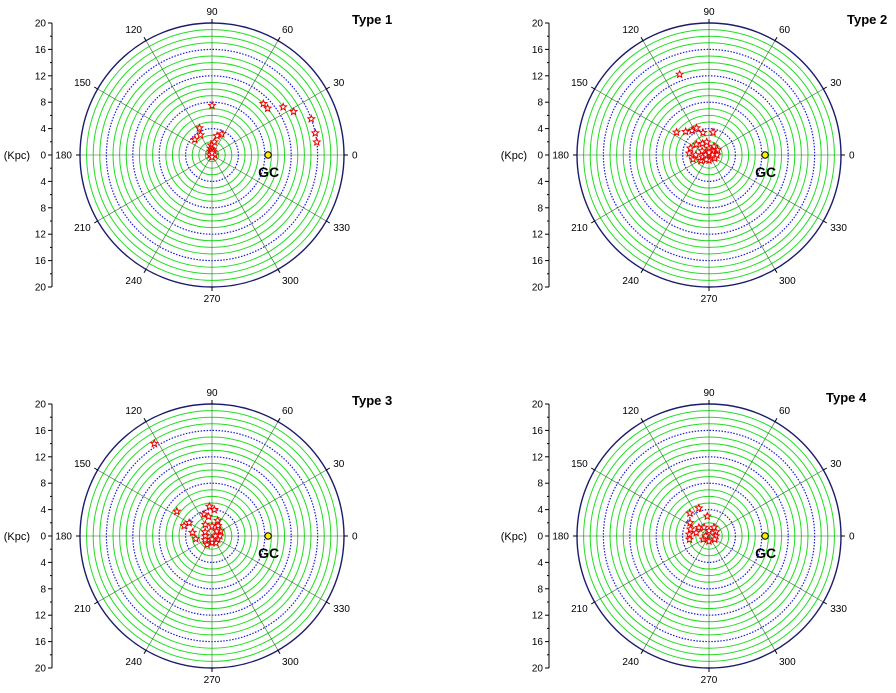 This screenshot has width=896, height=693. What do you see at coordinates (133, 662) in the screenshot?
I see `angle-tick-label: 240` at bounding box center [133, 662].